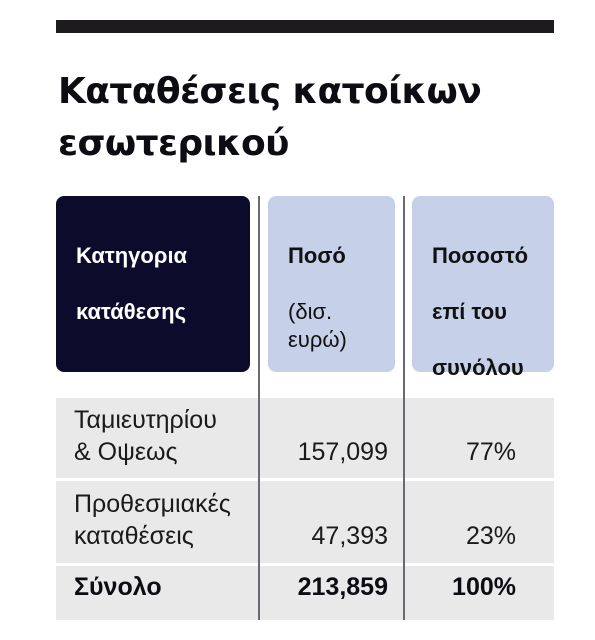 The height and width of the screenshot is (640, 595). Describe the element at coordinates (342, 587) in the screenshot. I see `total-amount: 213,859` at that location.